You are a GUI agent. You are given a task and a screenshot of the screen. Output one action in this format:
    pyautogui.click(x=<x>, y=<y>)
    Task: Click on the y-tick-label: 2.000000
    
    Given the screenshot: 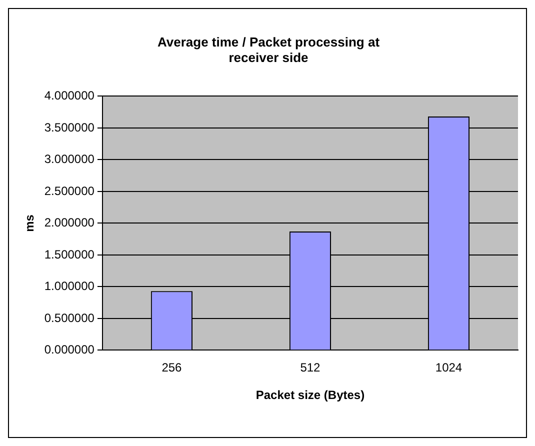 What is the action you would take?
    pyautogui.click(x=69, y=223)
    